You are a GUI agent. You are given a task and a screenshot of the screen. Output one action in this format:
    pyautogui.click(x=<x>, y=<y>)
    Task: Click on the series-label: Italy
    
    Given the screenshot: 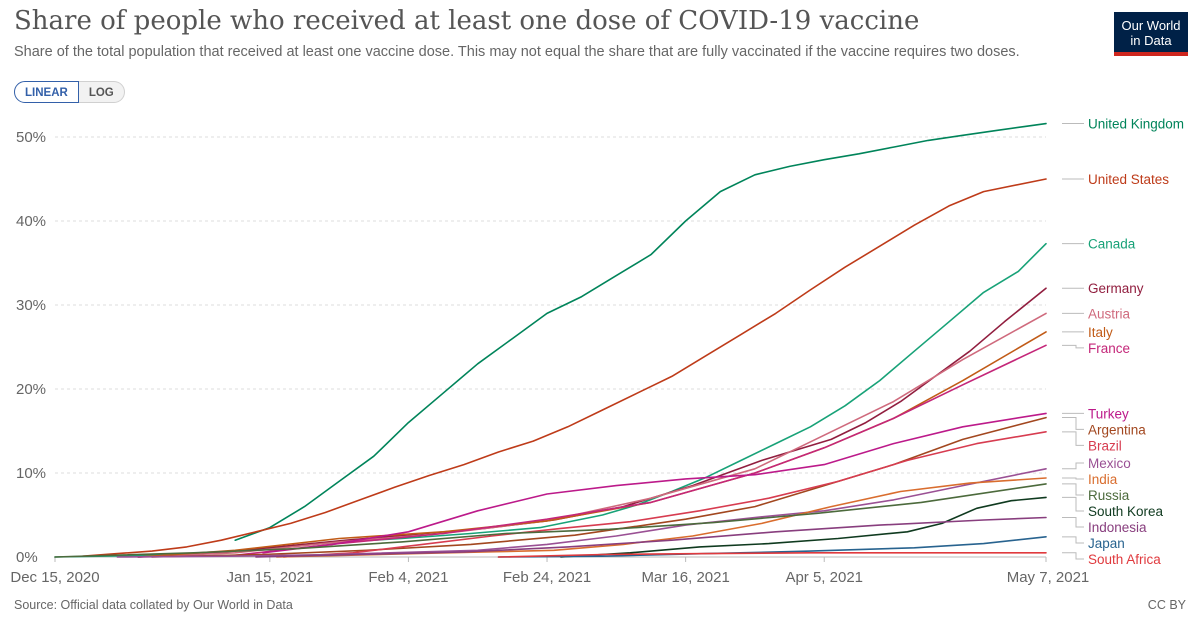 What is the action you would take?
    pyautogui.click(x=1100, y=332)
    